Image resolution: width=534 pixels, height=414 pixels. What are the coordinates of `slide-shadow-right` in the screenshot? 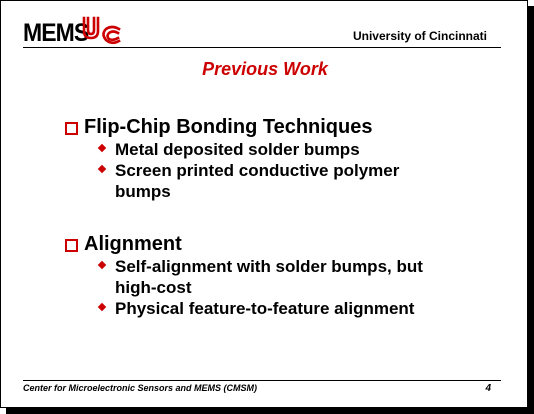 It's located at (531, 210).